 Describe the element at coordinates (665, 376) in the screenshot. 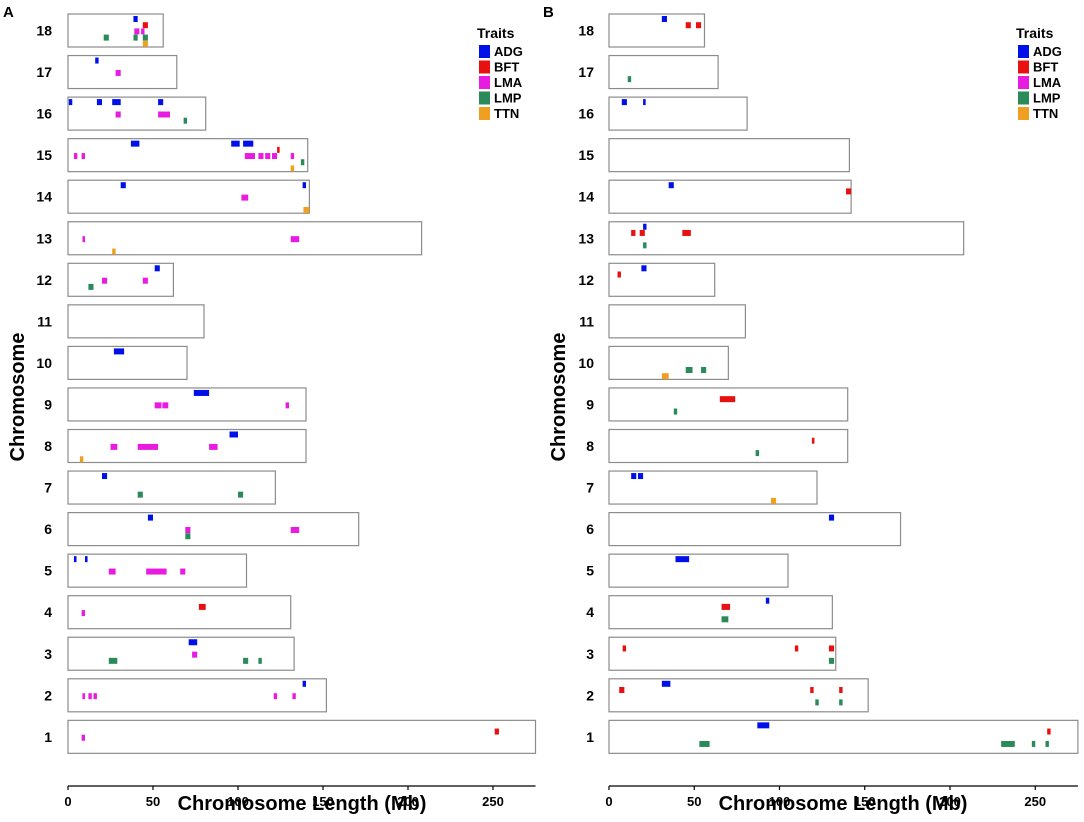

I see `qtl-mark-ttn-chr10` at that location.